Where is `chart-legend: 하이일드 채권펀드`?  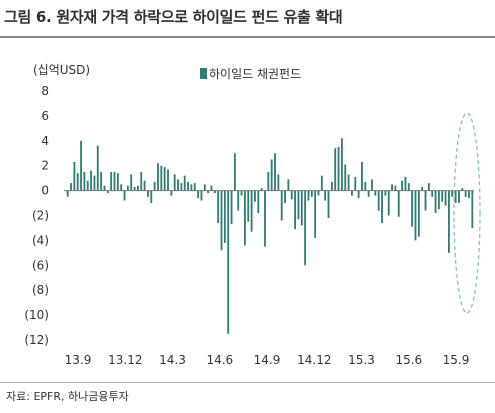 chart-legend: 하이일드 채권펀드 is located at coordinates (250, 73).